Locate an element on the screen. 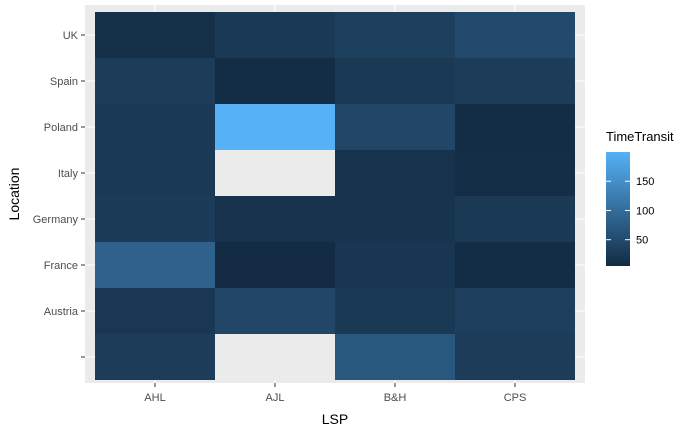  y-tick-label: Italy is located at coordinates (68, 174).